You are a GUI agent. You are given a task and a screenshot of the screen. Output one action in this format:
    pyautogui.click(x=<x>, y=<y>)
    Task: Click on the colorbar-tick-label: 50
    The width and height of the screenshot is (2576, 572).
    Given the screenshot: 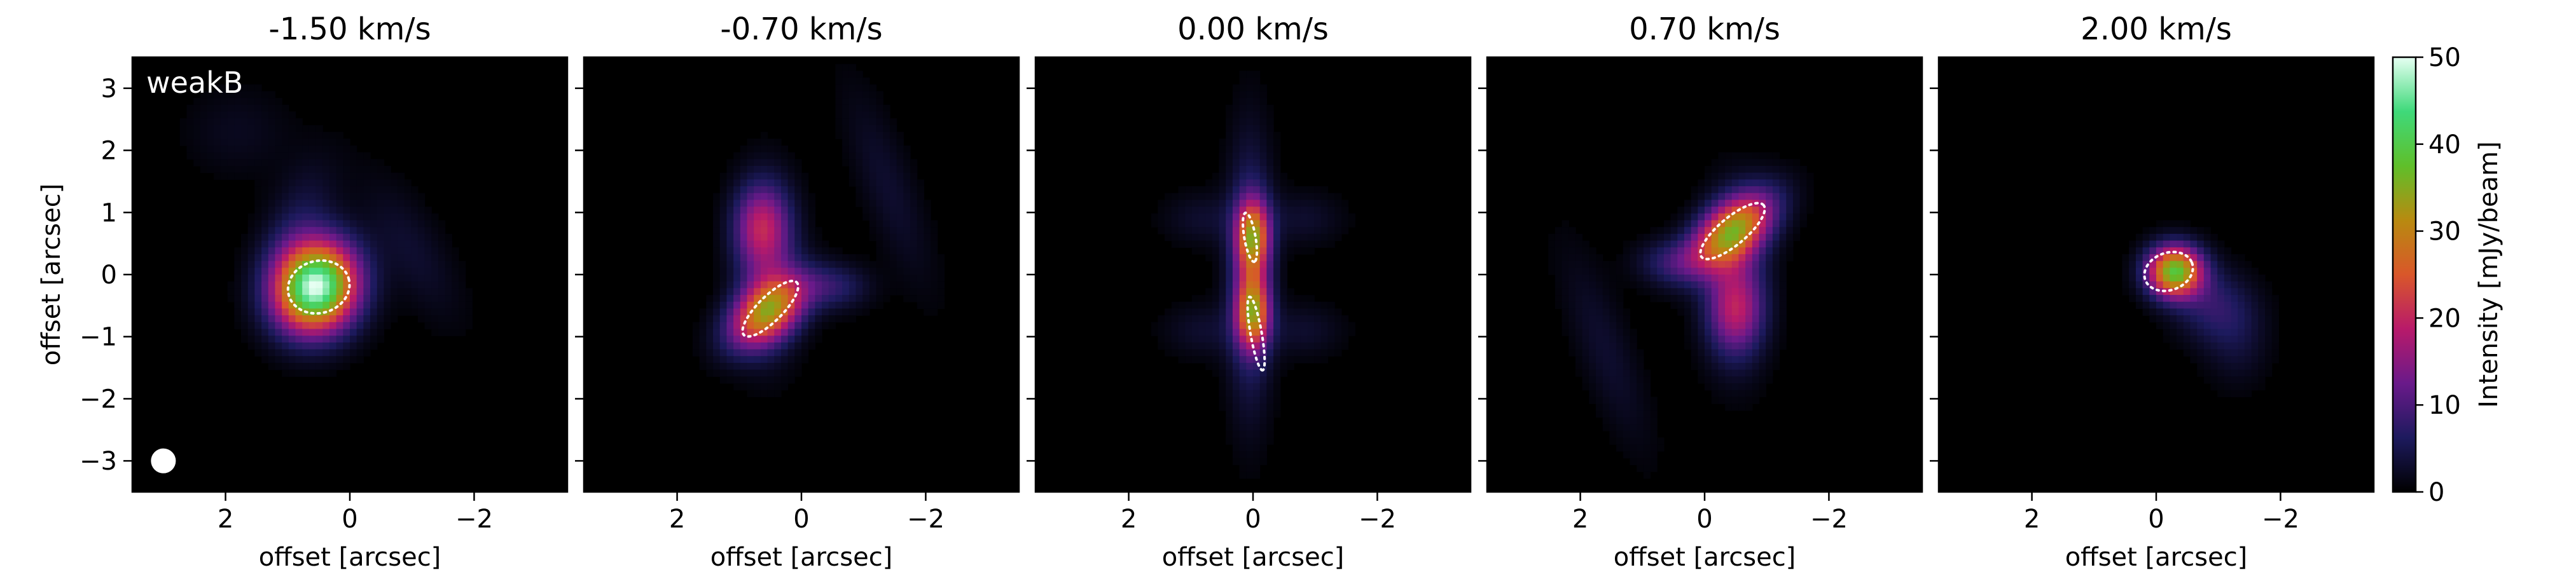 What is the action you would take?
    pyautogui.click(x=2444, y=57)
    